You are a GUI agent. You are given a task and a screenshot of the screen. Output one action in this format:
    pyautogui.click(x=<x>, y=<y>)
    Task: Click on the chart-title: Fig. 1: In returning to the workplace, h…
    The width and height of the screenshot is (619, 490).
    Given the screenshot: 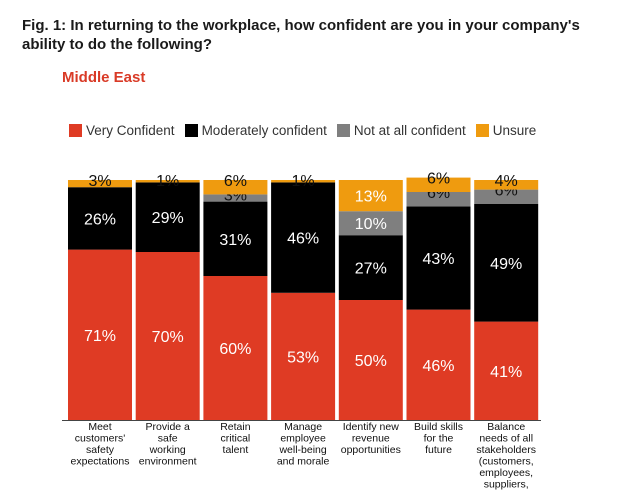 What is the action you would take?
    pyautogui.click(x=301, y=35)
    